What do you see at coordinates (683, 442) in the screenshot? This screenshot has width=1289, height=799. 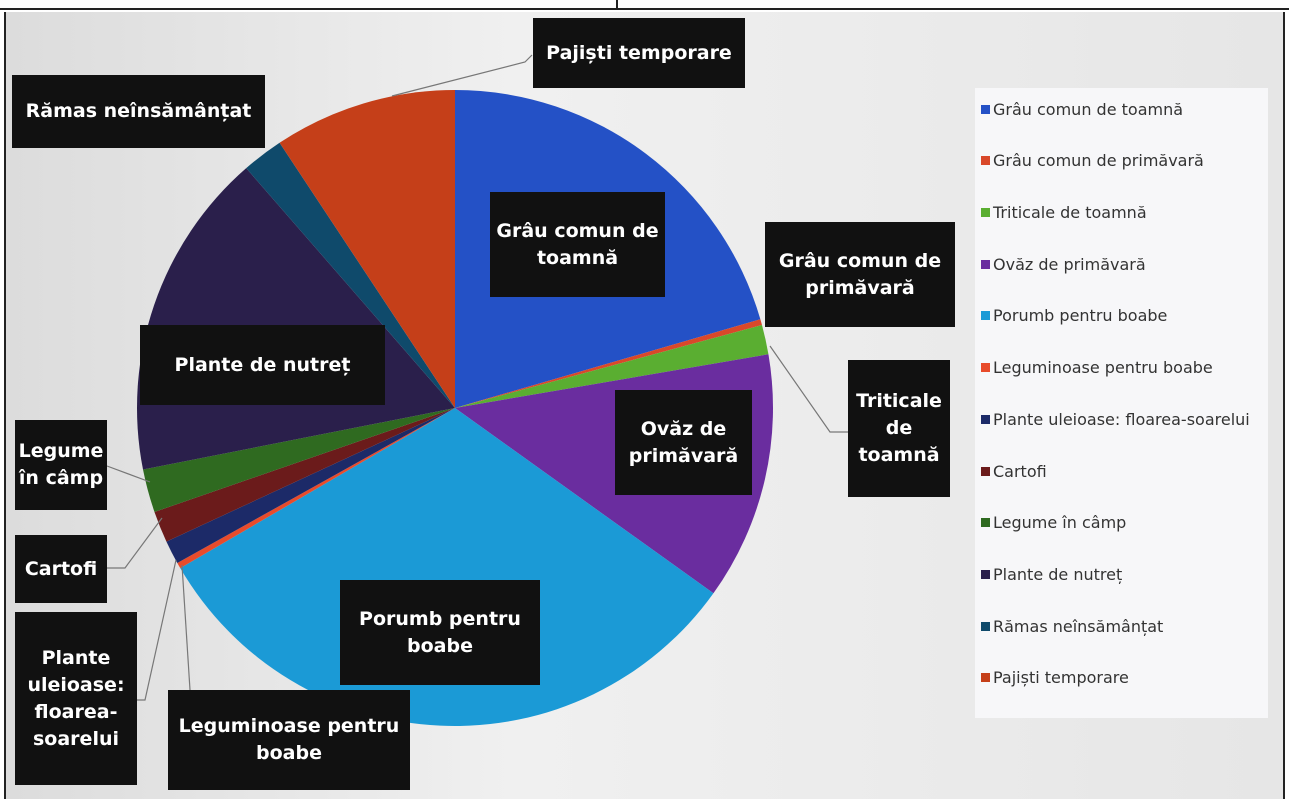 I see `data-label: Ovăz de primăvară` at bounding box center [683, 442].